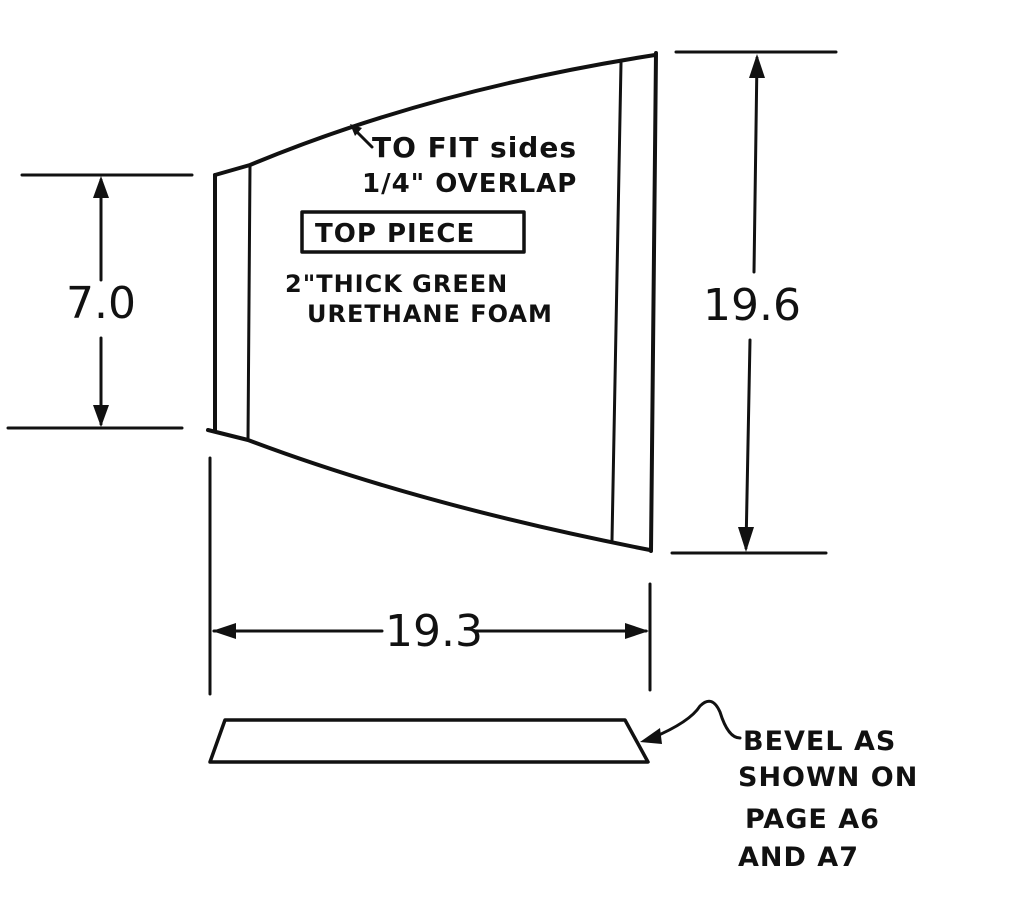 Image resolution: width=1011 pixels, height=908 pixels. What do you see at coordinates (101, 187) in the screenshot?
I see `arrow-up-left` at bounding box center [101, 187].